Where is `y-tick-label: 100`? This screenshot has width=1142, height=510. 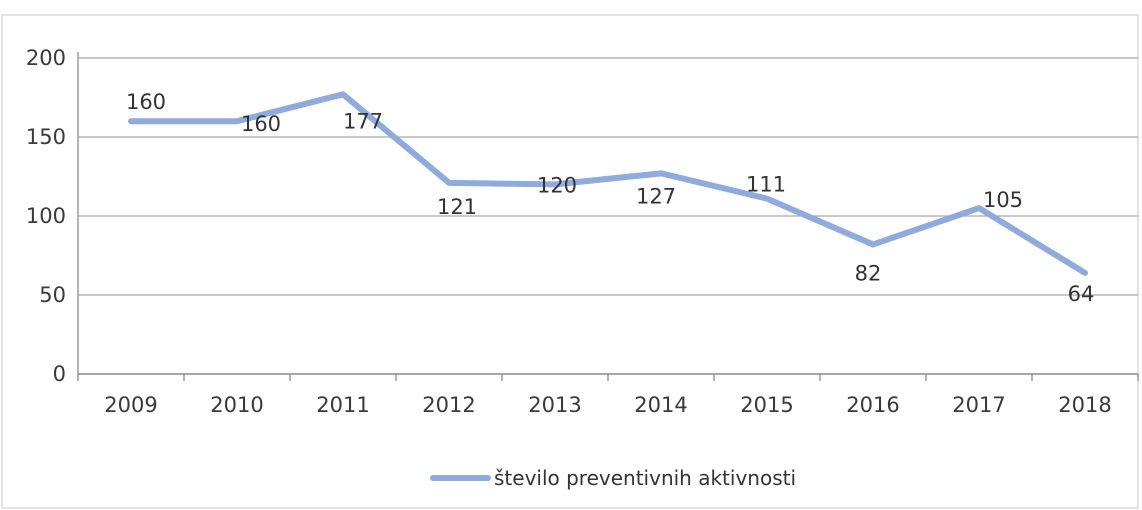
y-tick-label: 100 is located at coordinates (46, 216).